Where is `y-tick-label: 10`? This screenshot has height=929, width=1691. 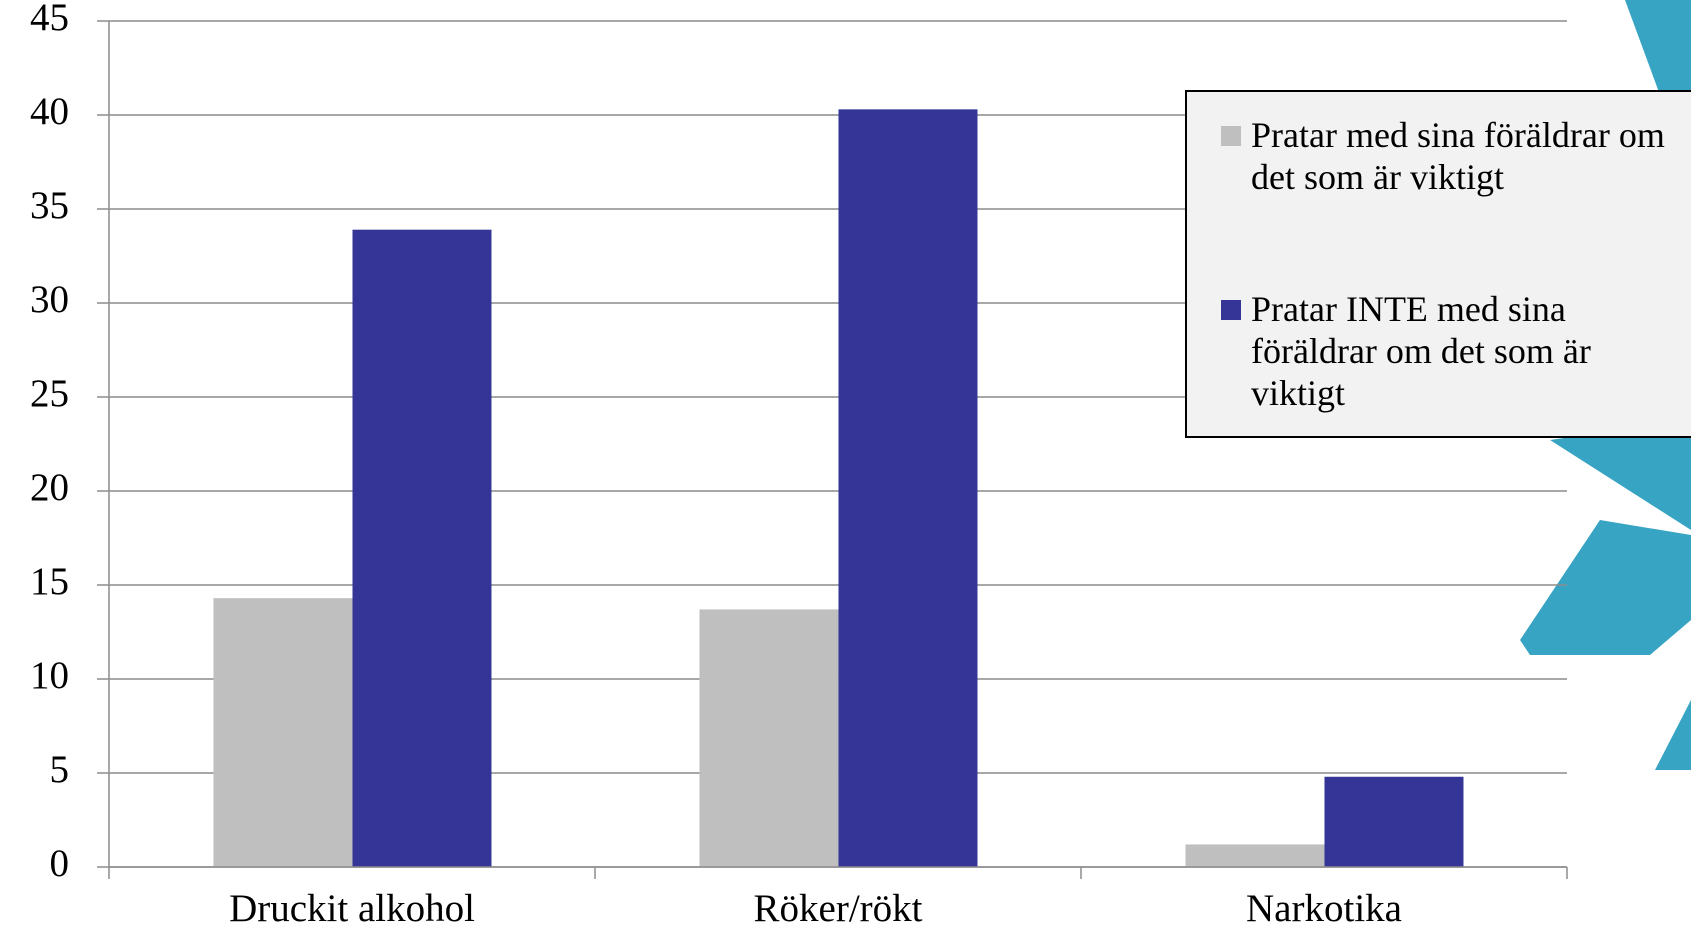
y-tick-label: 10 is located at coordinates (49, 675).